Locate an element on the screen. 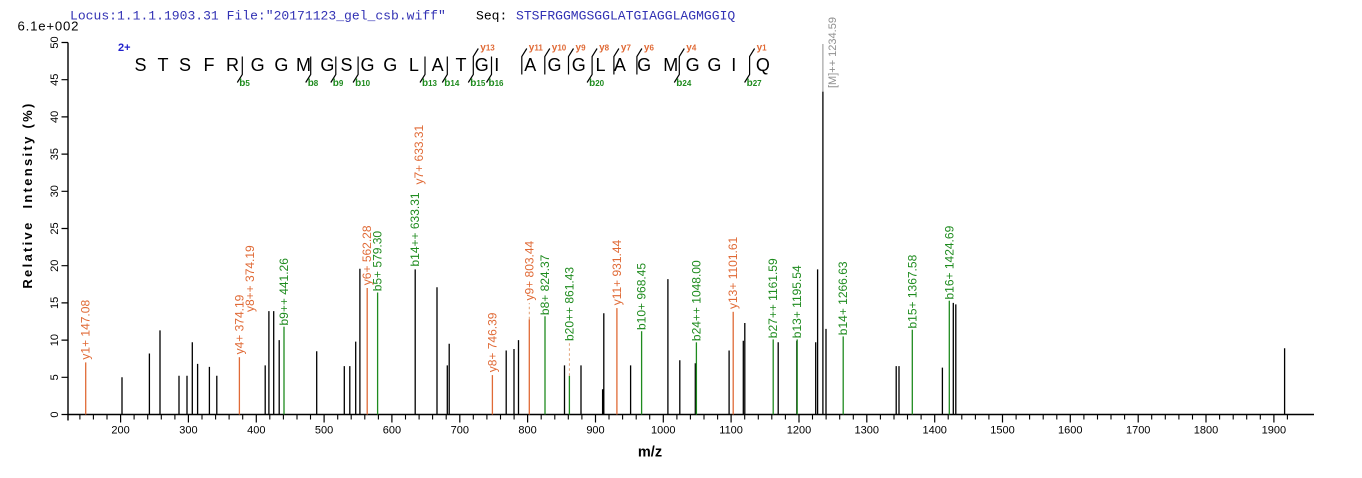  svg-text: STSFRGGMGSGGLATGIAGGLAGMGGIQ is located at coordinates (625, 16).